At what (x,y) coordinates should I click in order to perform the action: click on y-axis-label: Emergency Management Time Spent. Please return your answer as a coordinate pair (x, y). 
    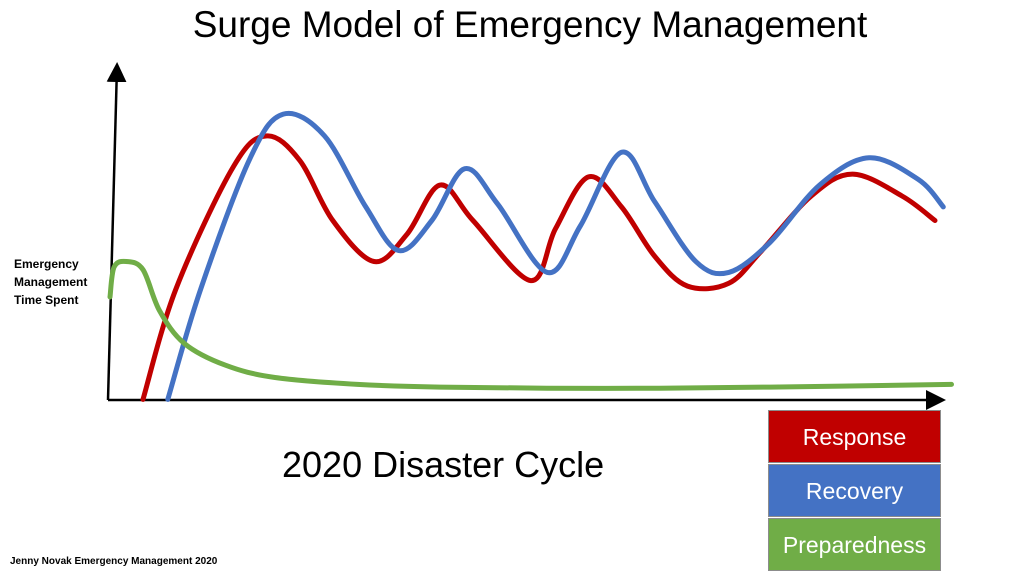
    Looking at the image, I should click on (64, 282).